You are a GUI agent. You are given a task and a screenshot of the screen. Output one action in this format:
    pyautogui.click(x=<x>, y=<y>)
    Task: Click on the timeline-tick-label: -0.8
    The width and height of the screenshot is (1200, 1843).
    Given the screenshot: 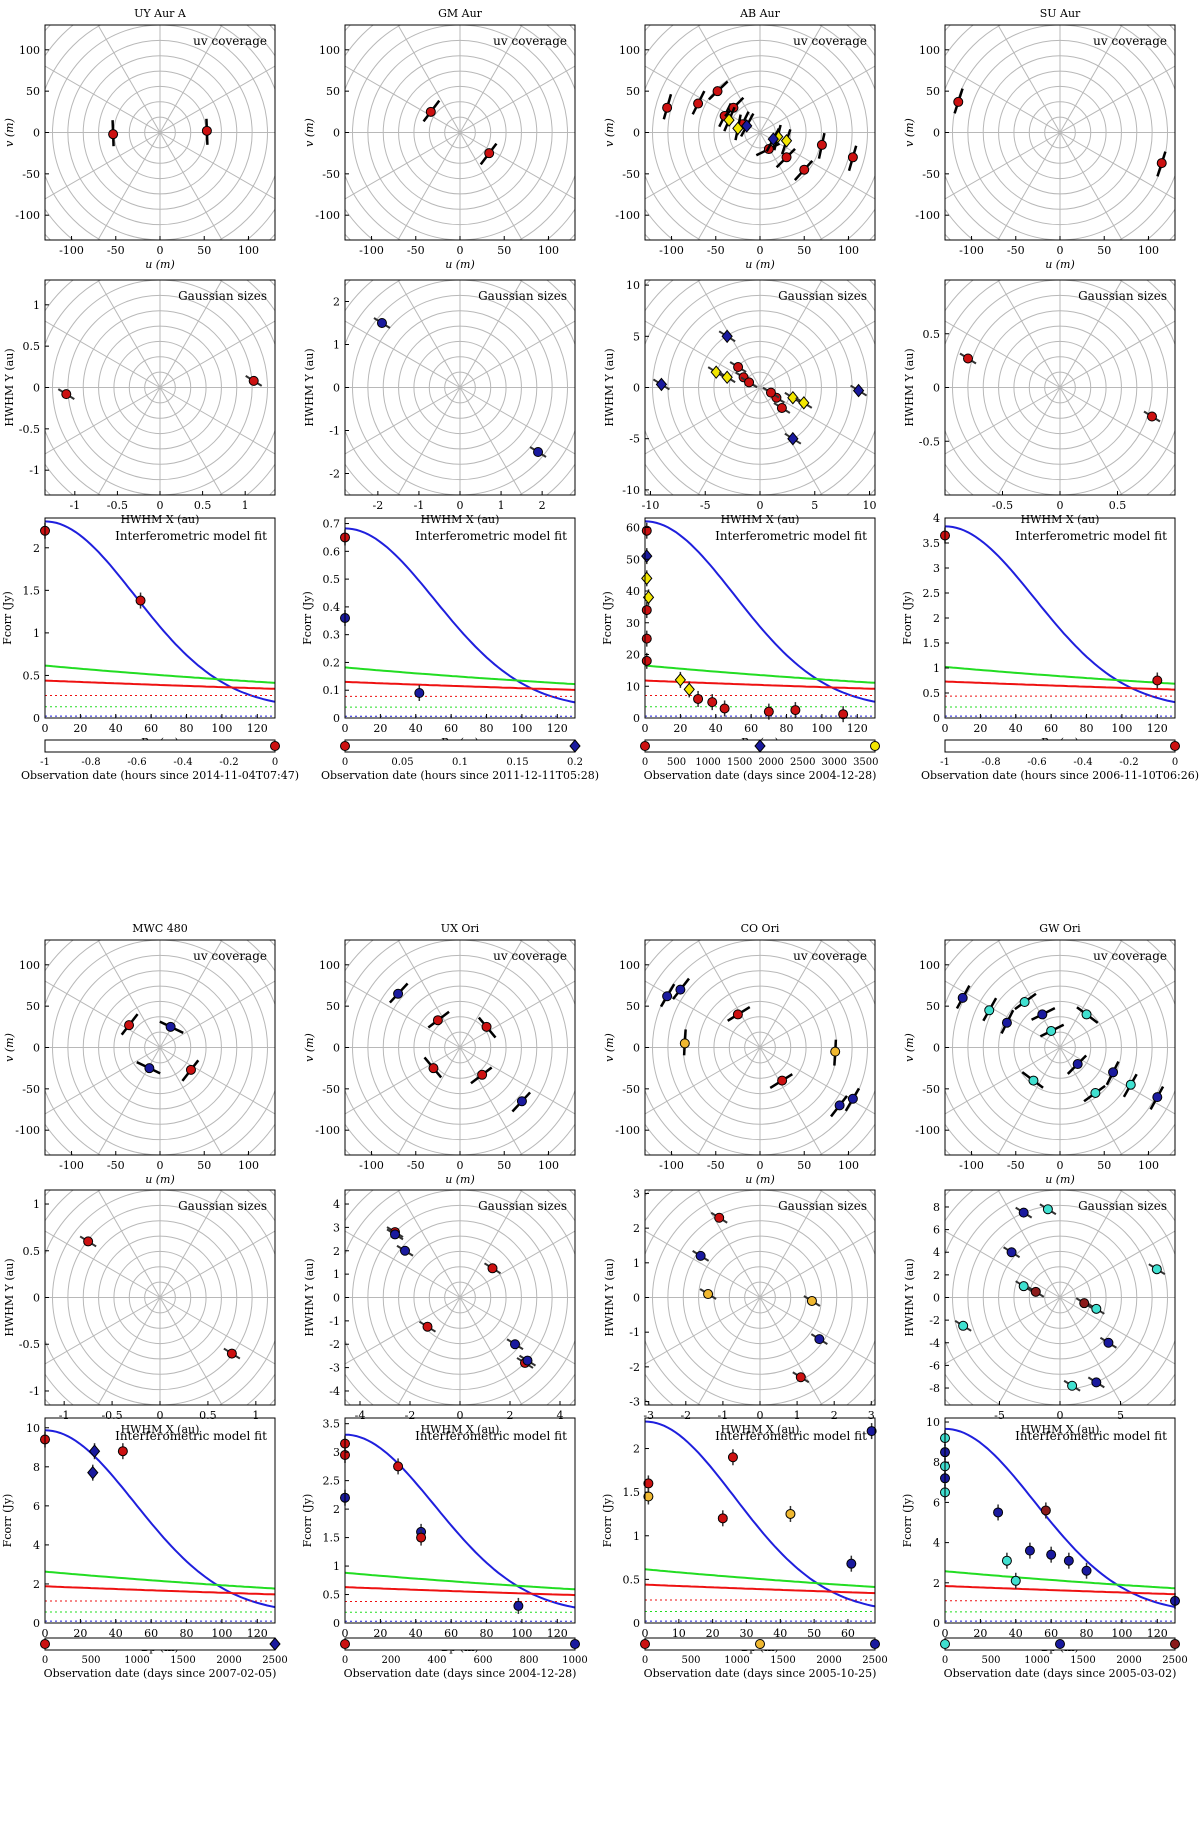 What is the action you would take?
    pyautogui.click(x=90, y=762)
    